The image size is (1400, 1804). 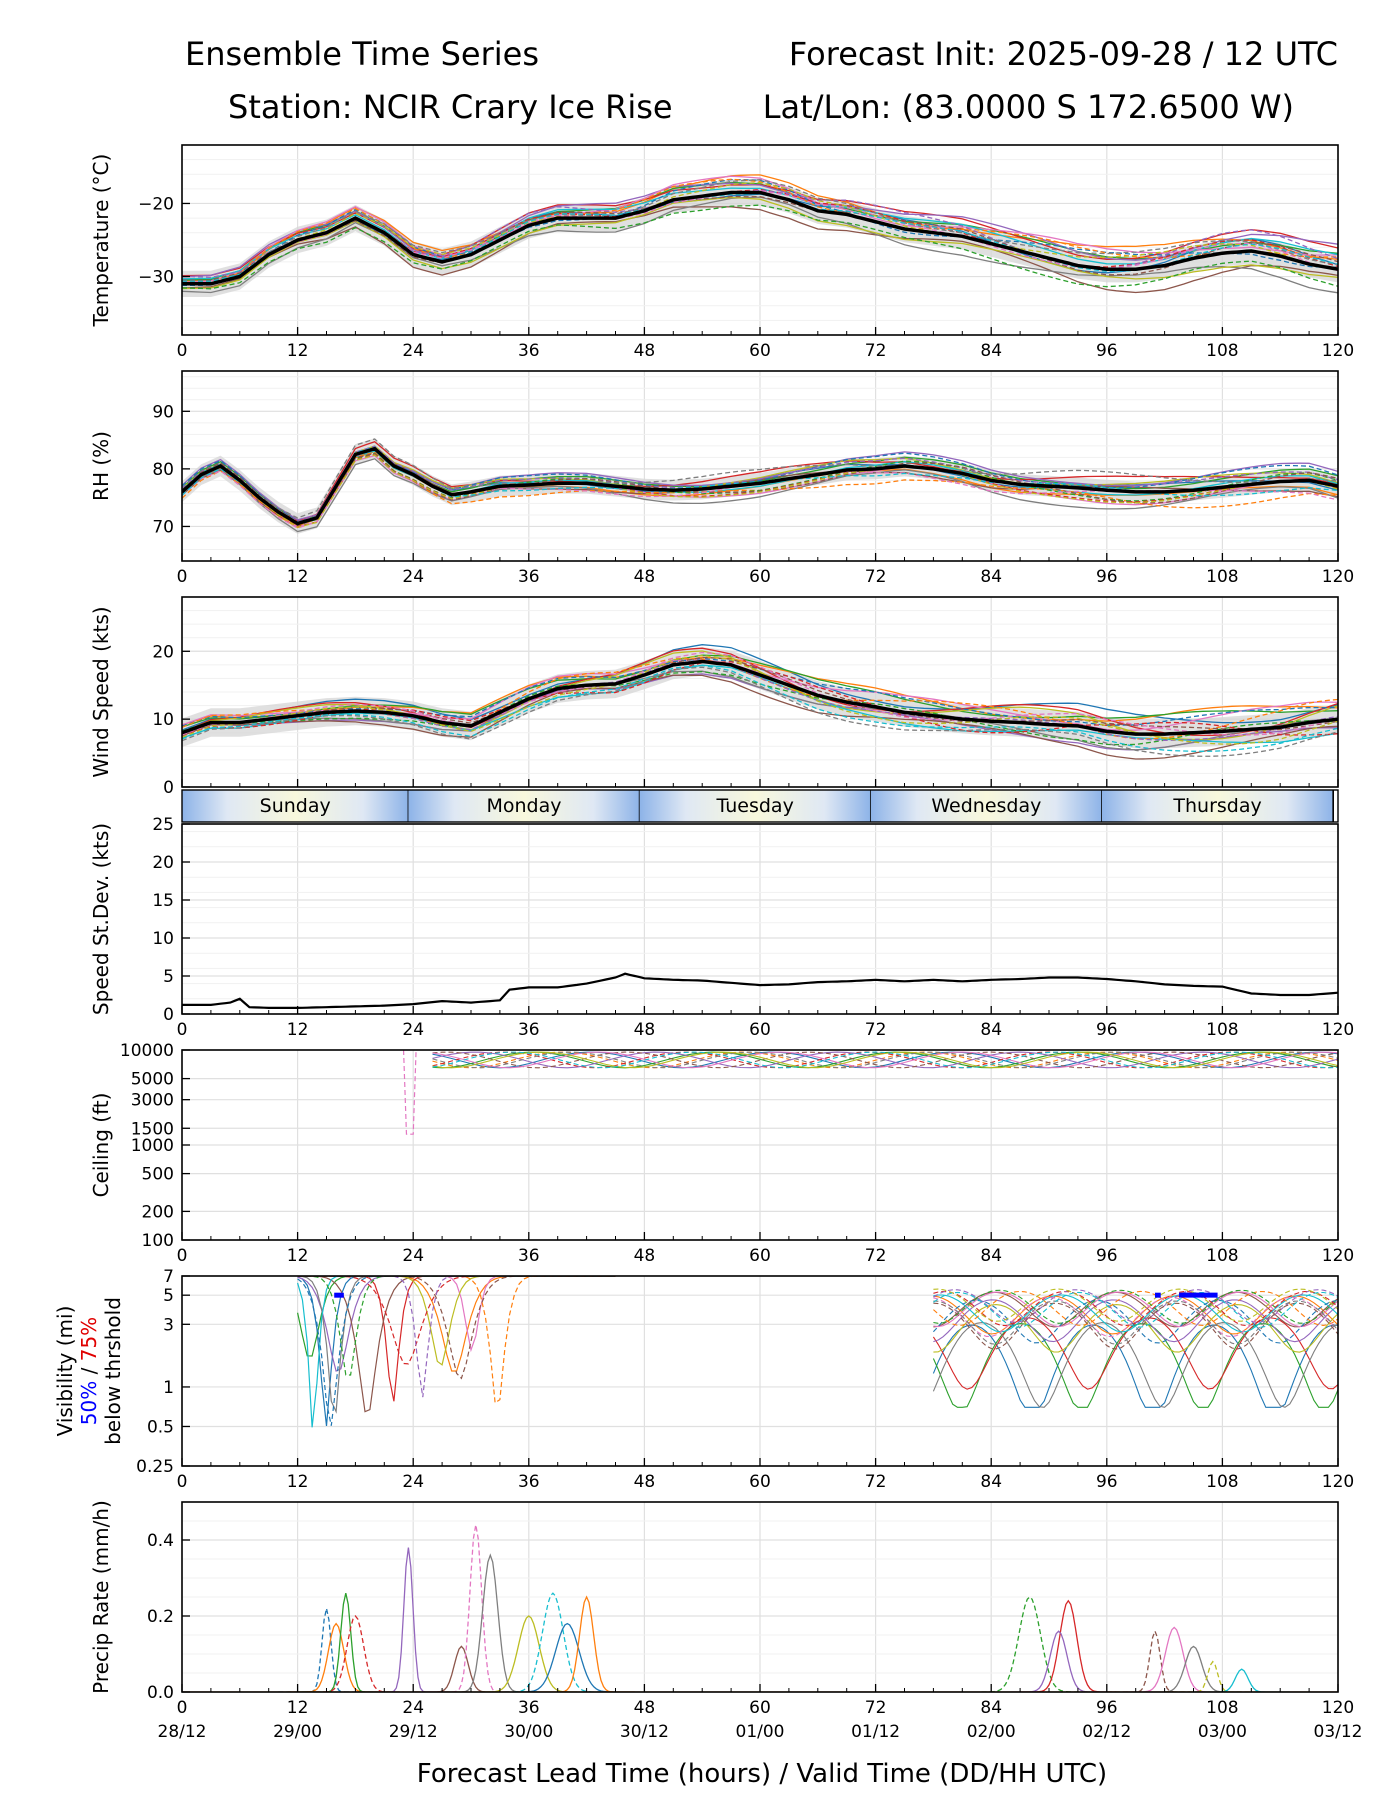 What do you see at coordinates (991, 1732) in the screenshot?
I see `valid-time-label: 02/00` at bounding box center [991, 1732].